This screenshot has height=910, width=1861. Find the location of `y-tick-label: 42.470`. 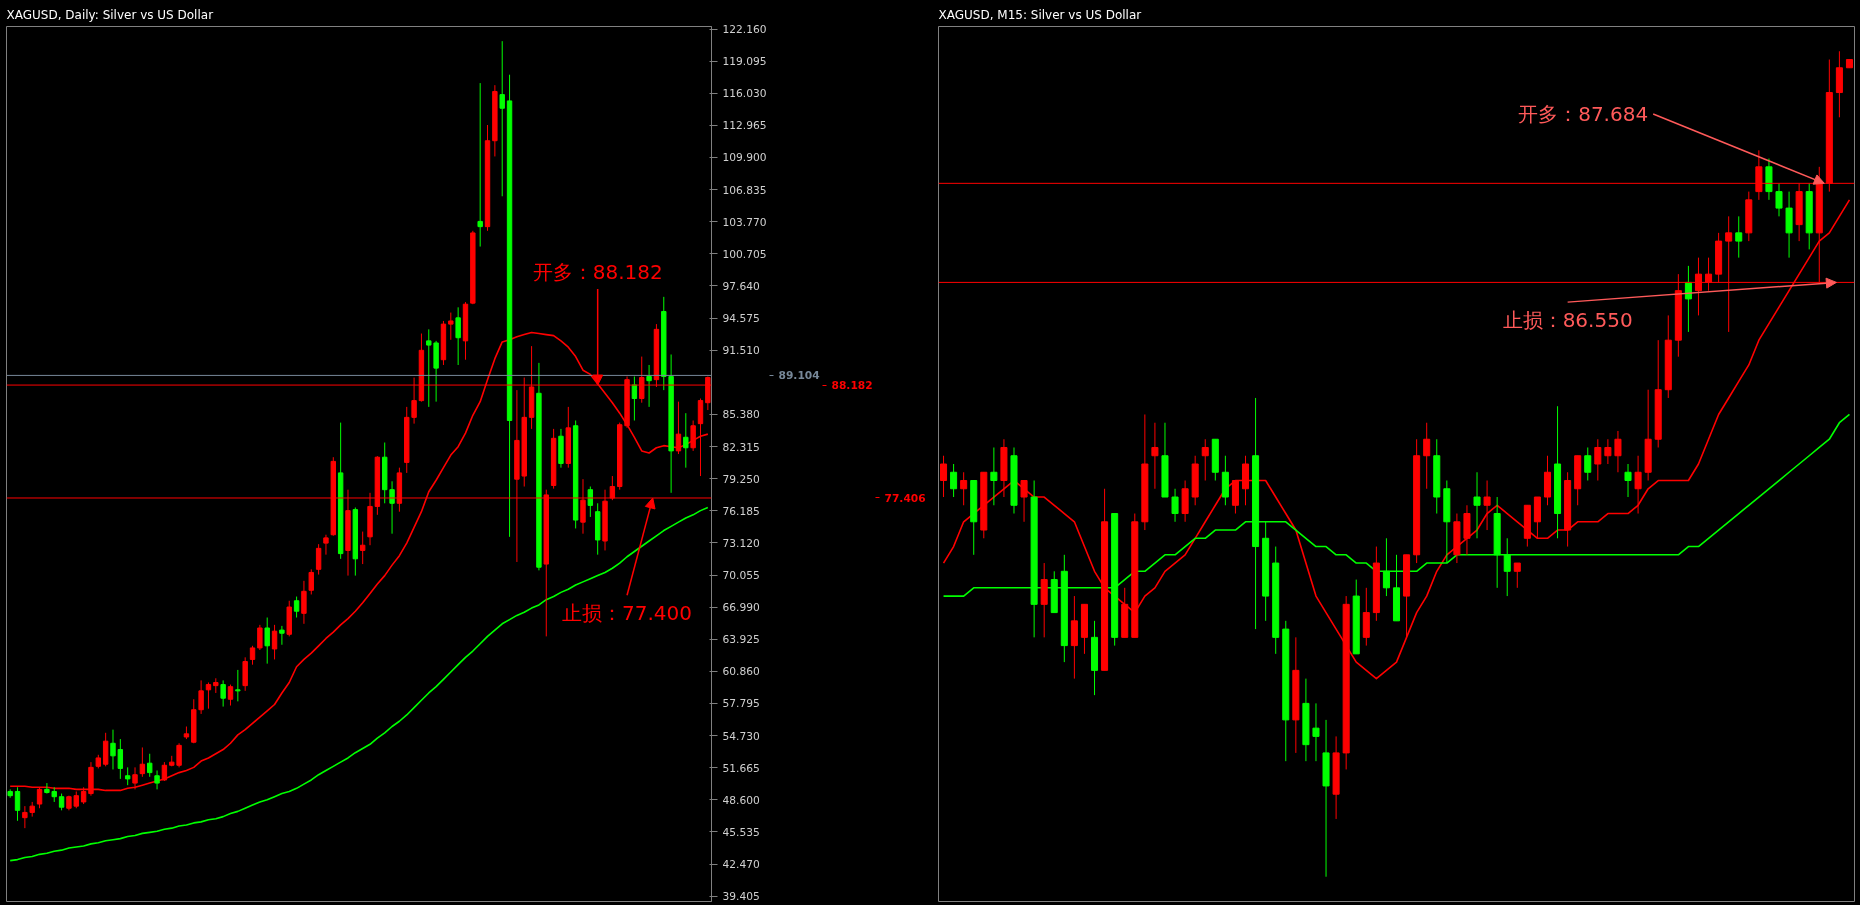

y-tick-label: 42.470 is located at coordinates (741, 865).